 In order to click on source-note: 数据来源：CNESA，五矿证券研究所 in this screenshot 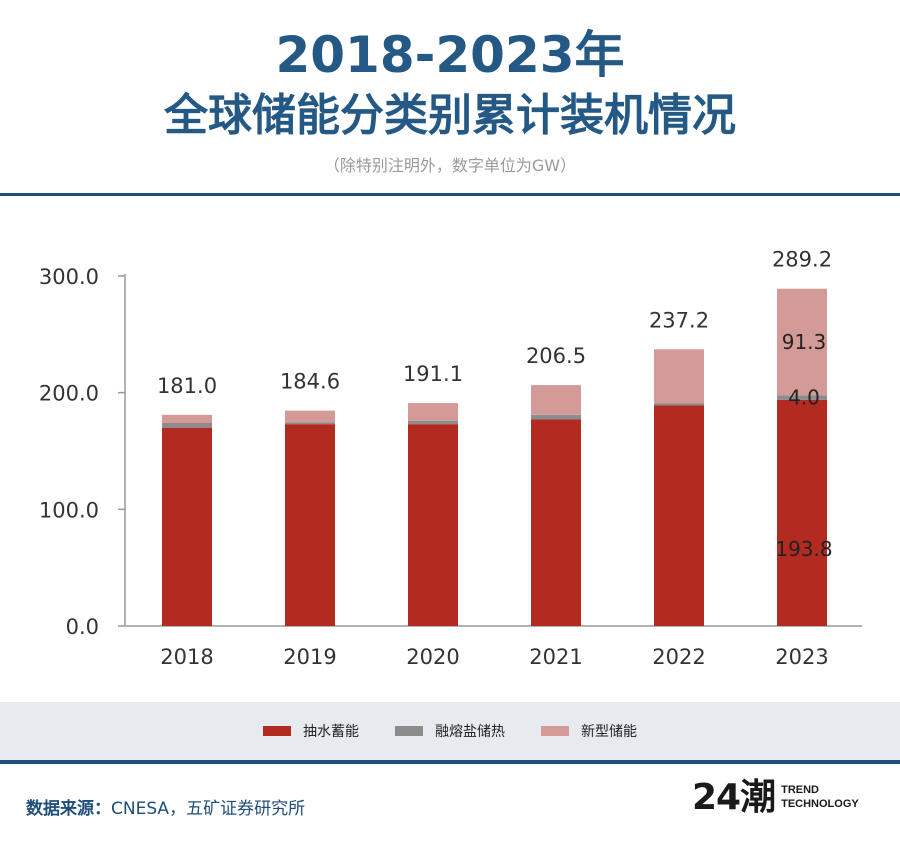, I will do `click(165, 806)`.